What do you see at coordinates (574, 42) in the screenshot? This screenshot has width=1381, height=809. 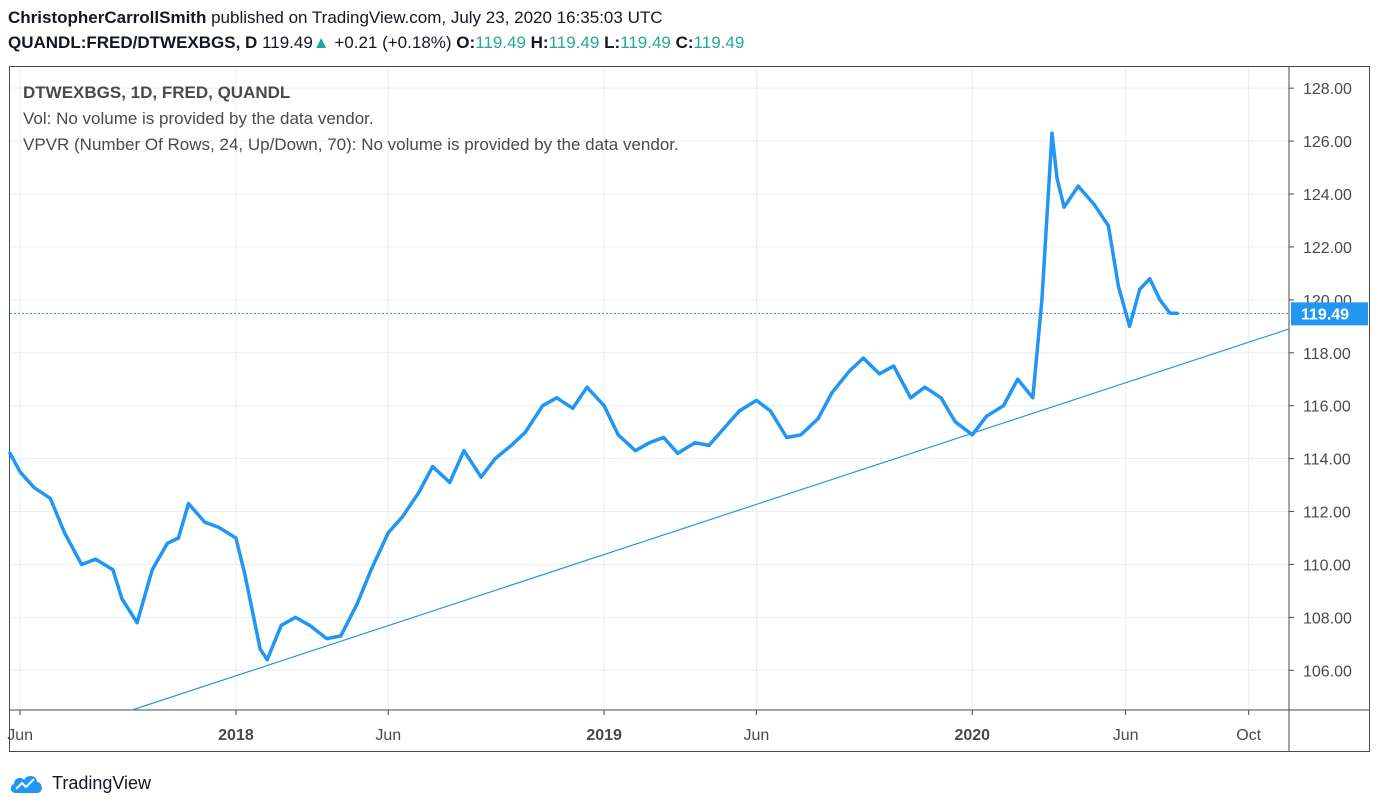 I see `high-value: 119.49` at bounding box center [574, 42].